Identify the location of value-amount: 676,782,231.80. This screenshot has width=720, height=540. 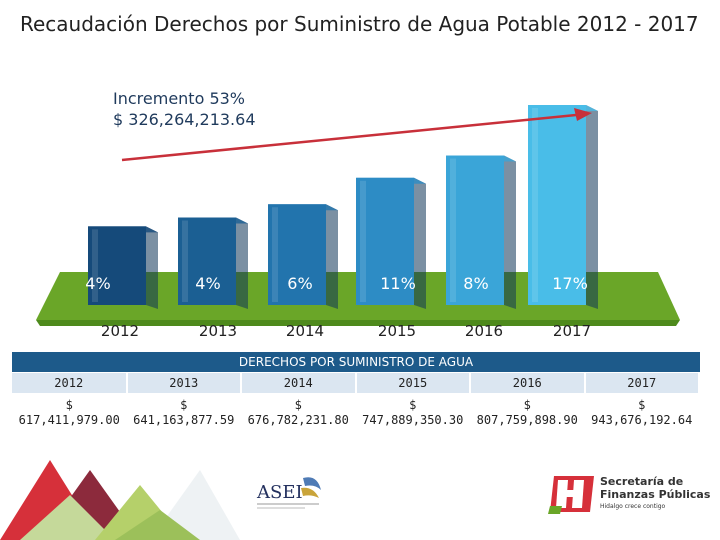
(298, 420).